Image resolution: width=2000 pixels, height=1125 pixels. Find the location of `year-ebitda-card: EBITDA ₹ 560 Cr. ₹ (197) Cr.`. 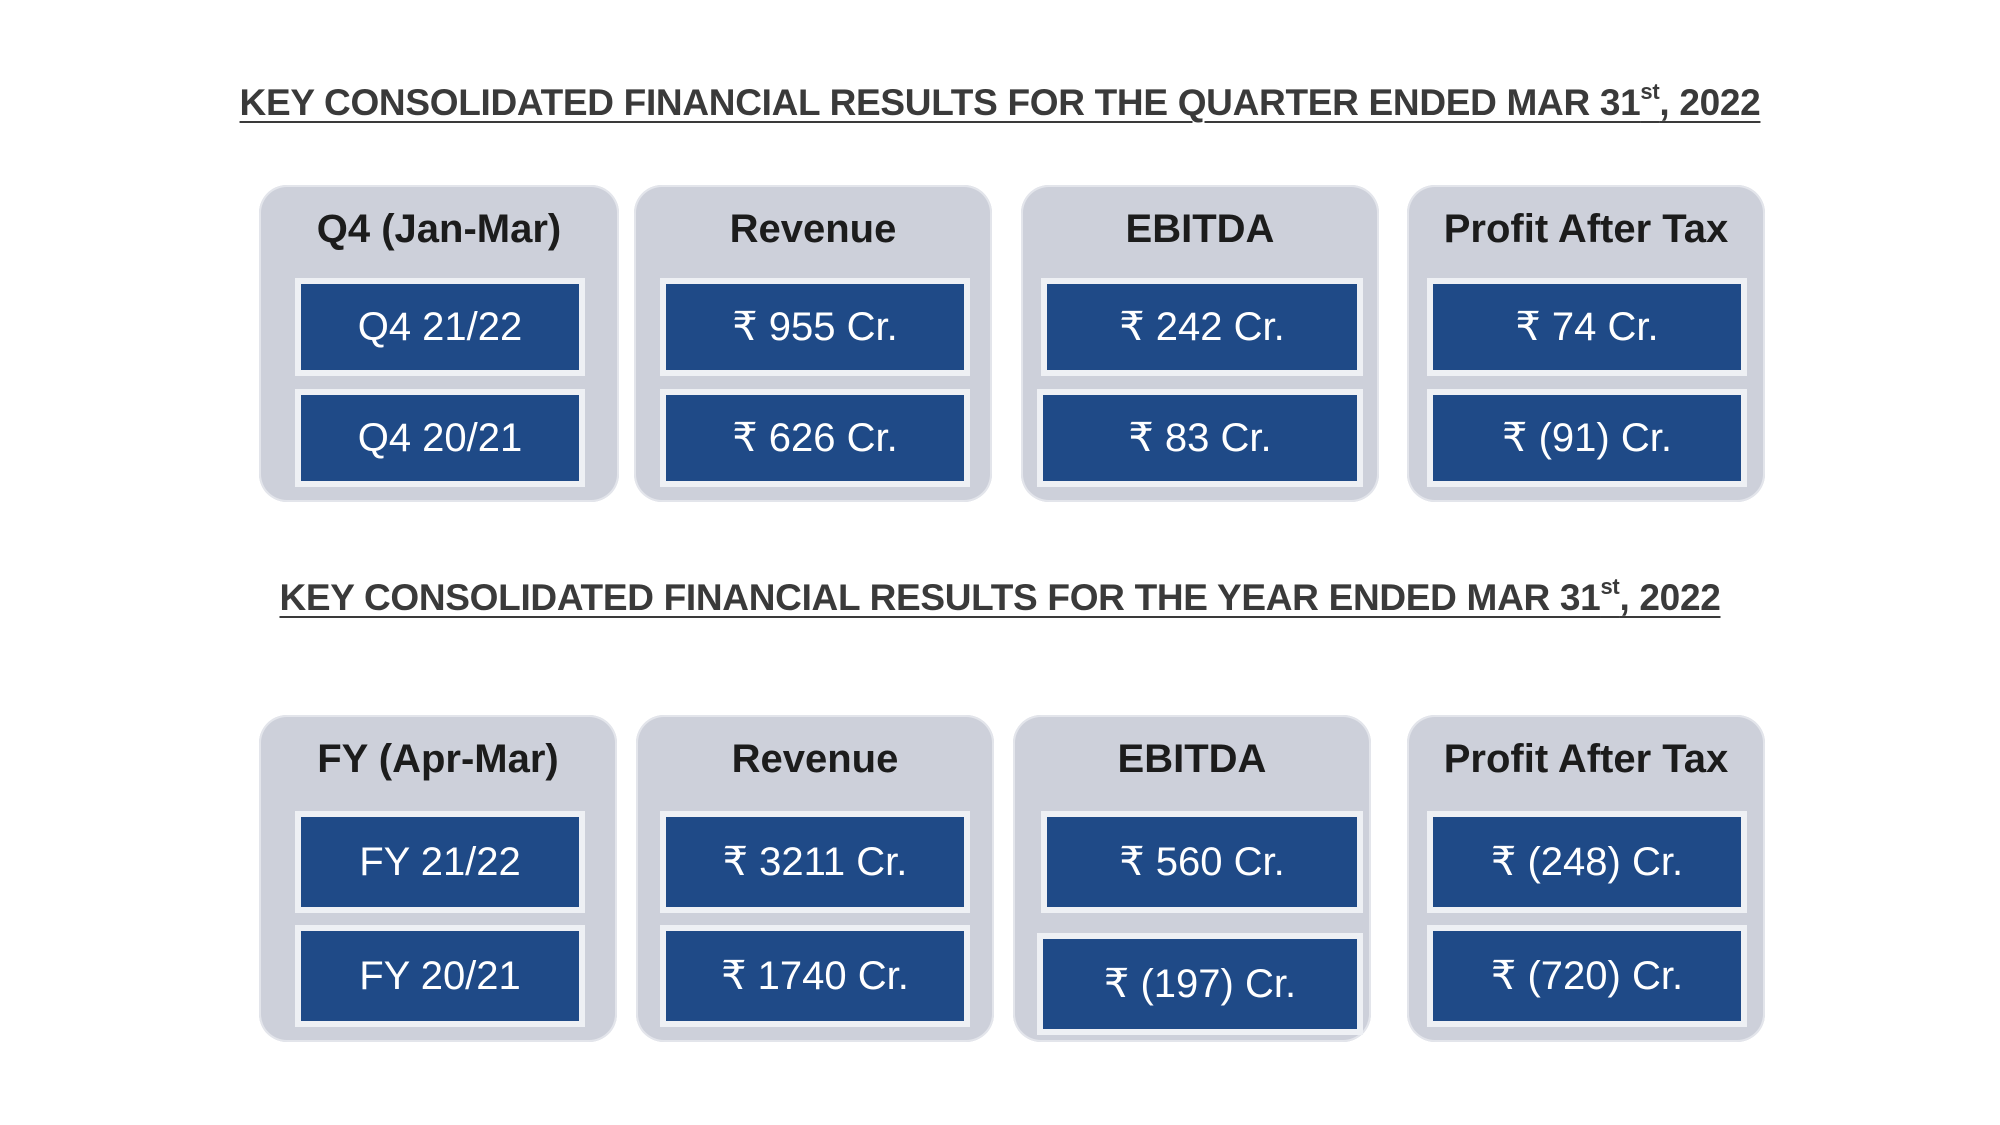

year-ebitda-card: EBITDA ₹ 560 Cr. ₹ (197) Cr. is located at coordinates (1192, 878).